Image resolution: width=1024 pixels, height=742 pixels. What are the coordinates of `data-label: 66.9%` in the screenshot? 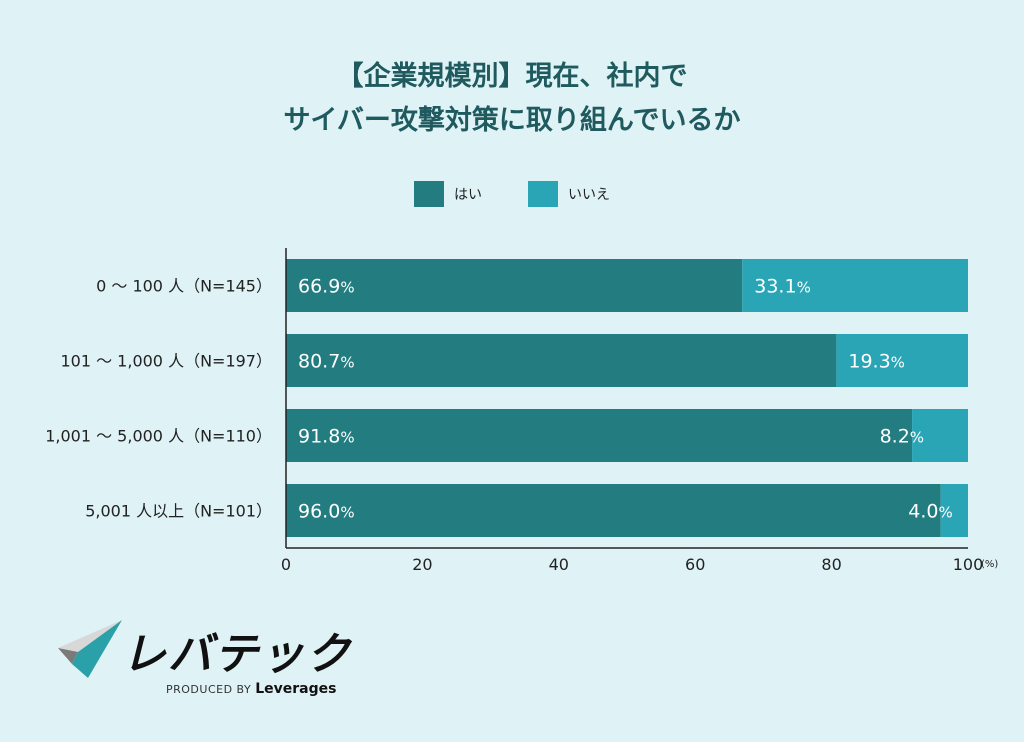 It's located at (326, 287).